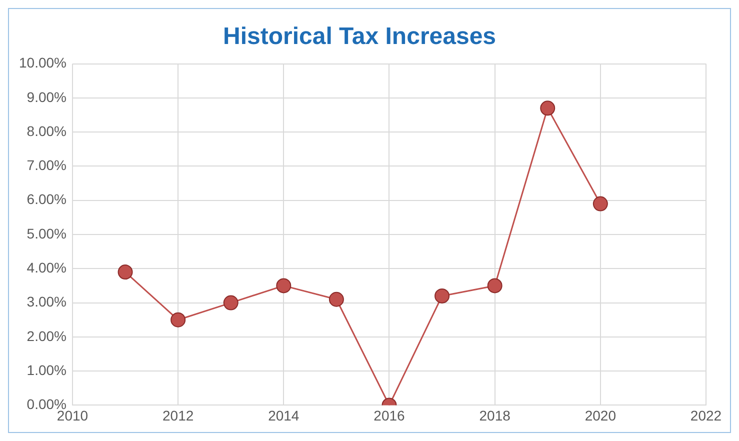 Image resolution: width=739 pixels, height=441 pixels. What do you see at coordinates (284, 415) in the screenshot?
I see `x-tick-label: 2014` at bounding box center [284, 415].